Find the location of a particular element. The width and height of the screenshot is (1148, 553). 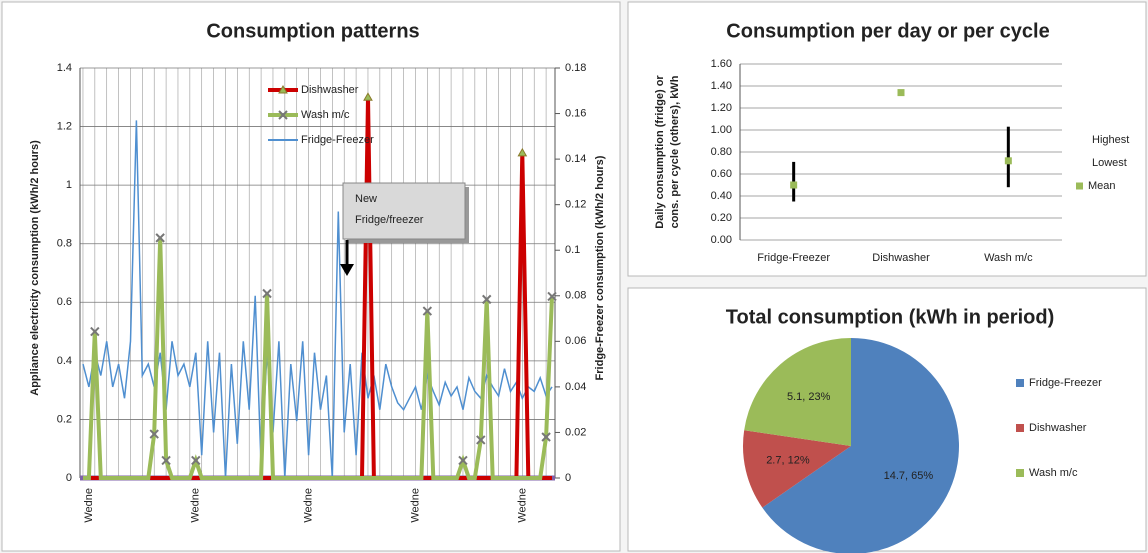

y-tick-label: 0.4 is located at coordinates (64, 361).